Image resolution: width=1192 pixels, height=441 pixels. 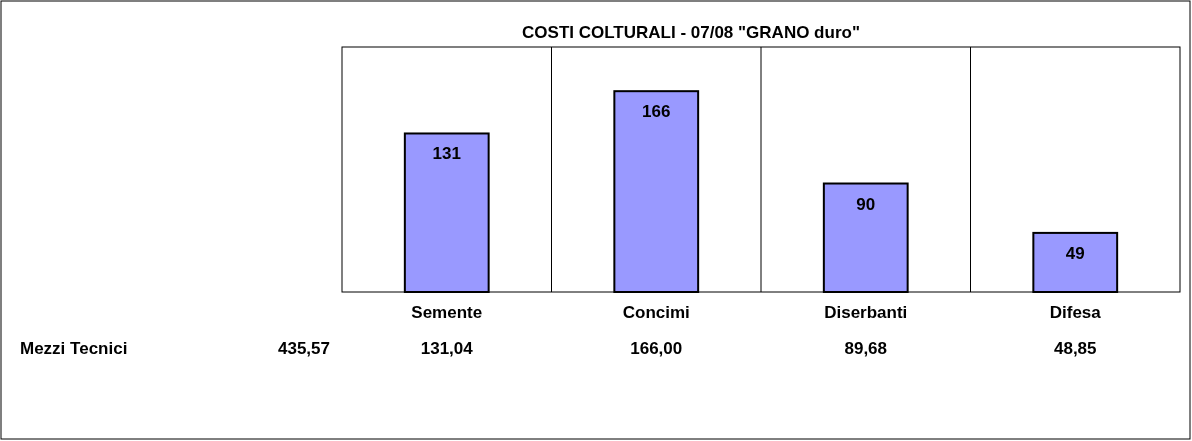 I want to click on text: 48,85, so click(x=1075, y=348).